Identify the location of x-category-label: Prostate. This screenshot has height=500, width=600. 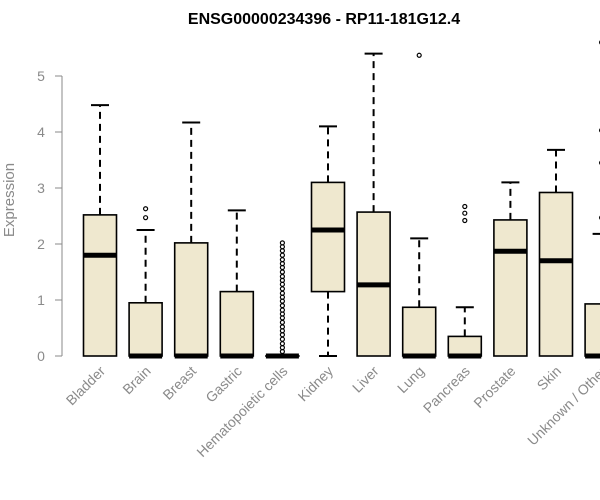
(494, 387).